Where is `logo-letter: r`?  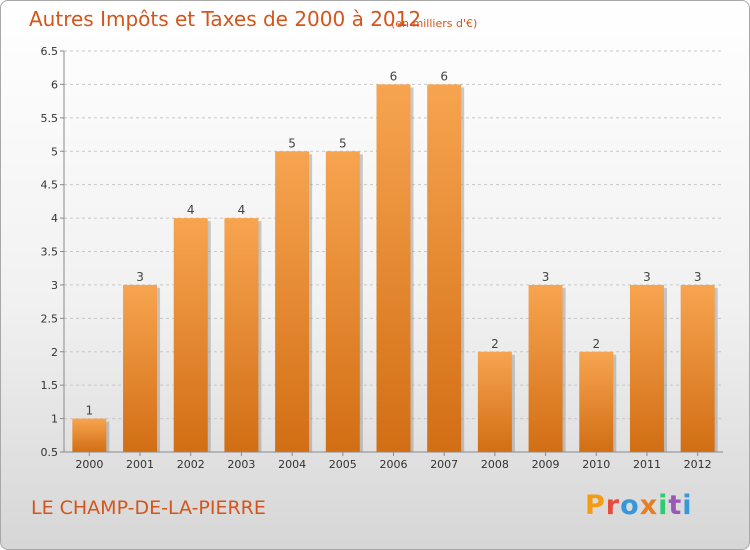 logo-letter: r is located at coordinates (613, 505).